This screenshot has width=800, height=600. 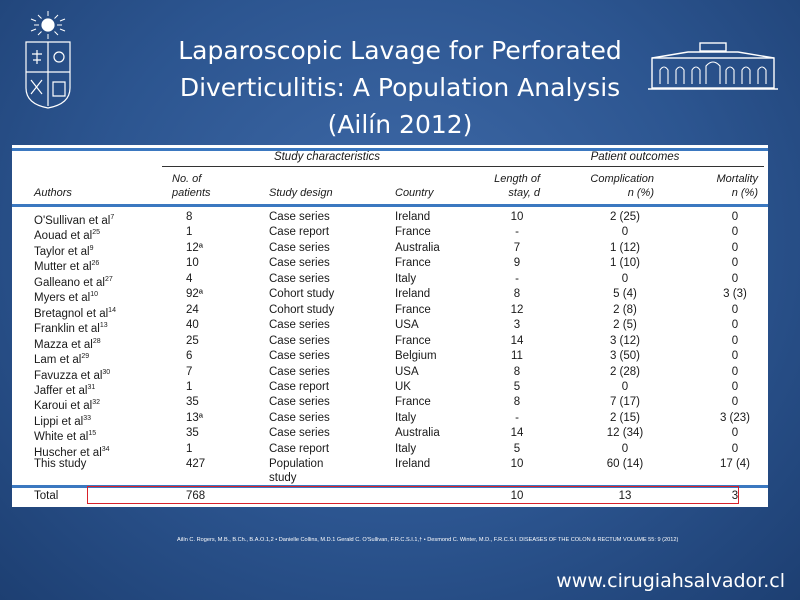 What do you see at coordinates (96, 403) in the screenshot?
I see `author-reference: 32` at bounding box center [96, 403].